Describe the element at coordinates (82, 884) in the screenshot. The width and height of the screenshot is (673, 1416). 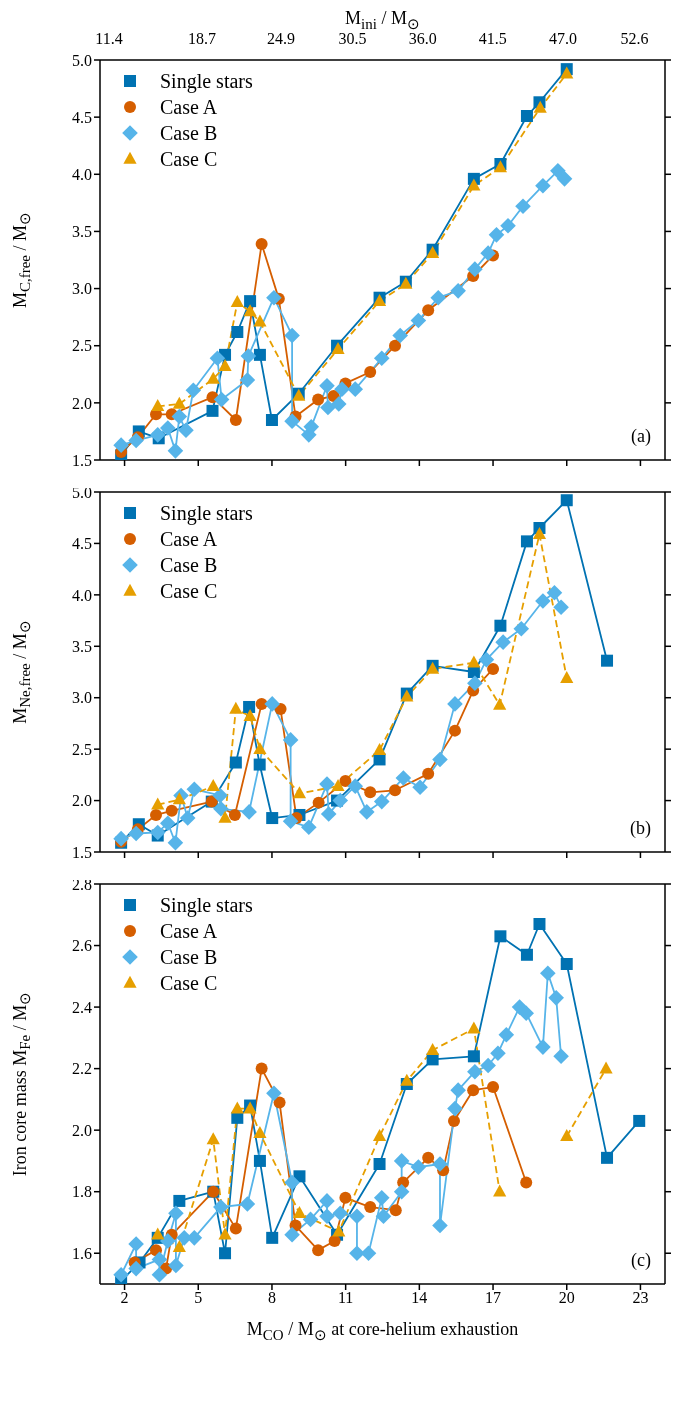
I see `y-tick-label: 2.8` at that location.